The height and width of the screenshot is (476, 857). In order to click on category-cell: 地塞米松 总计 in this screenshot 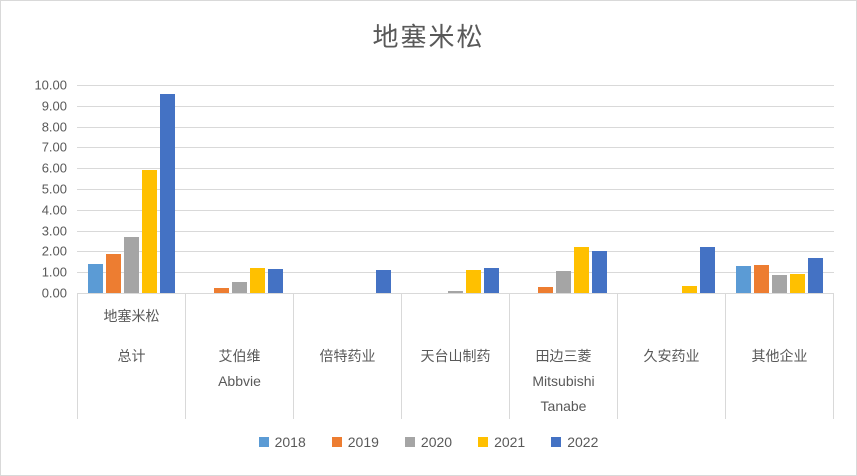, I will do `click(131, 356)`.